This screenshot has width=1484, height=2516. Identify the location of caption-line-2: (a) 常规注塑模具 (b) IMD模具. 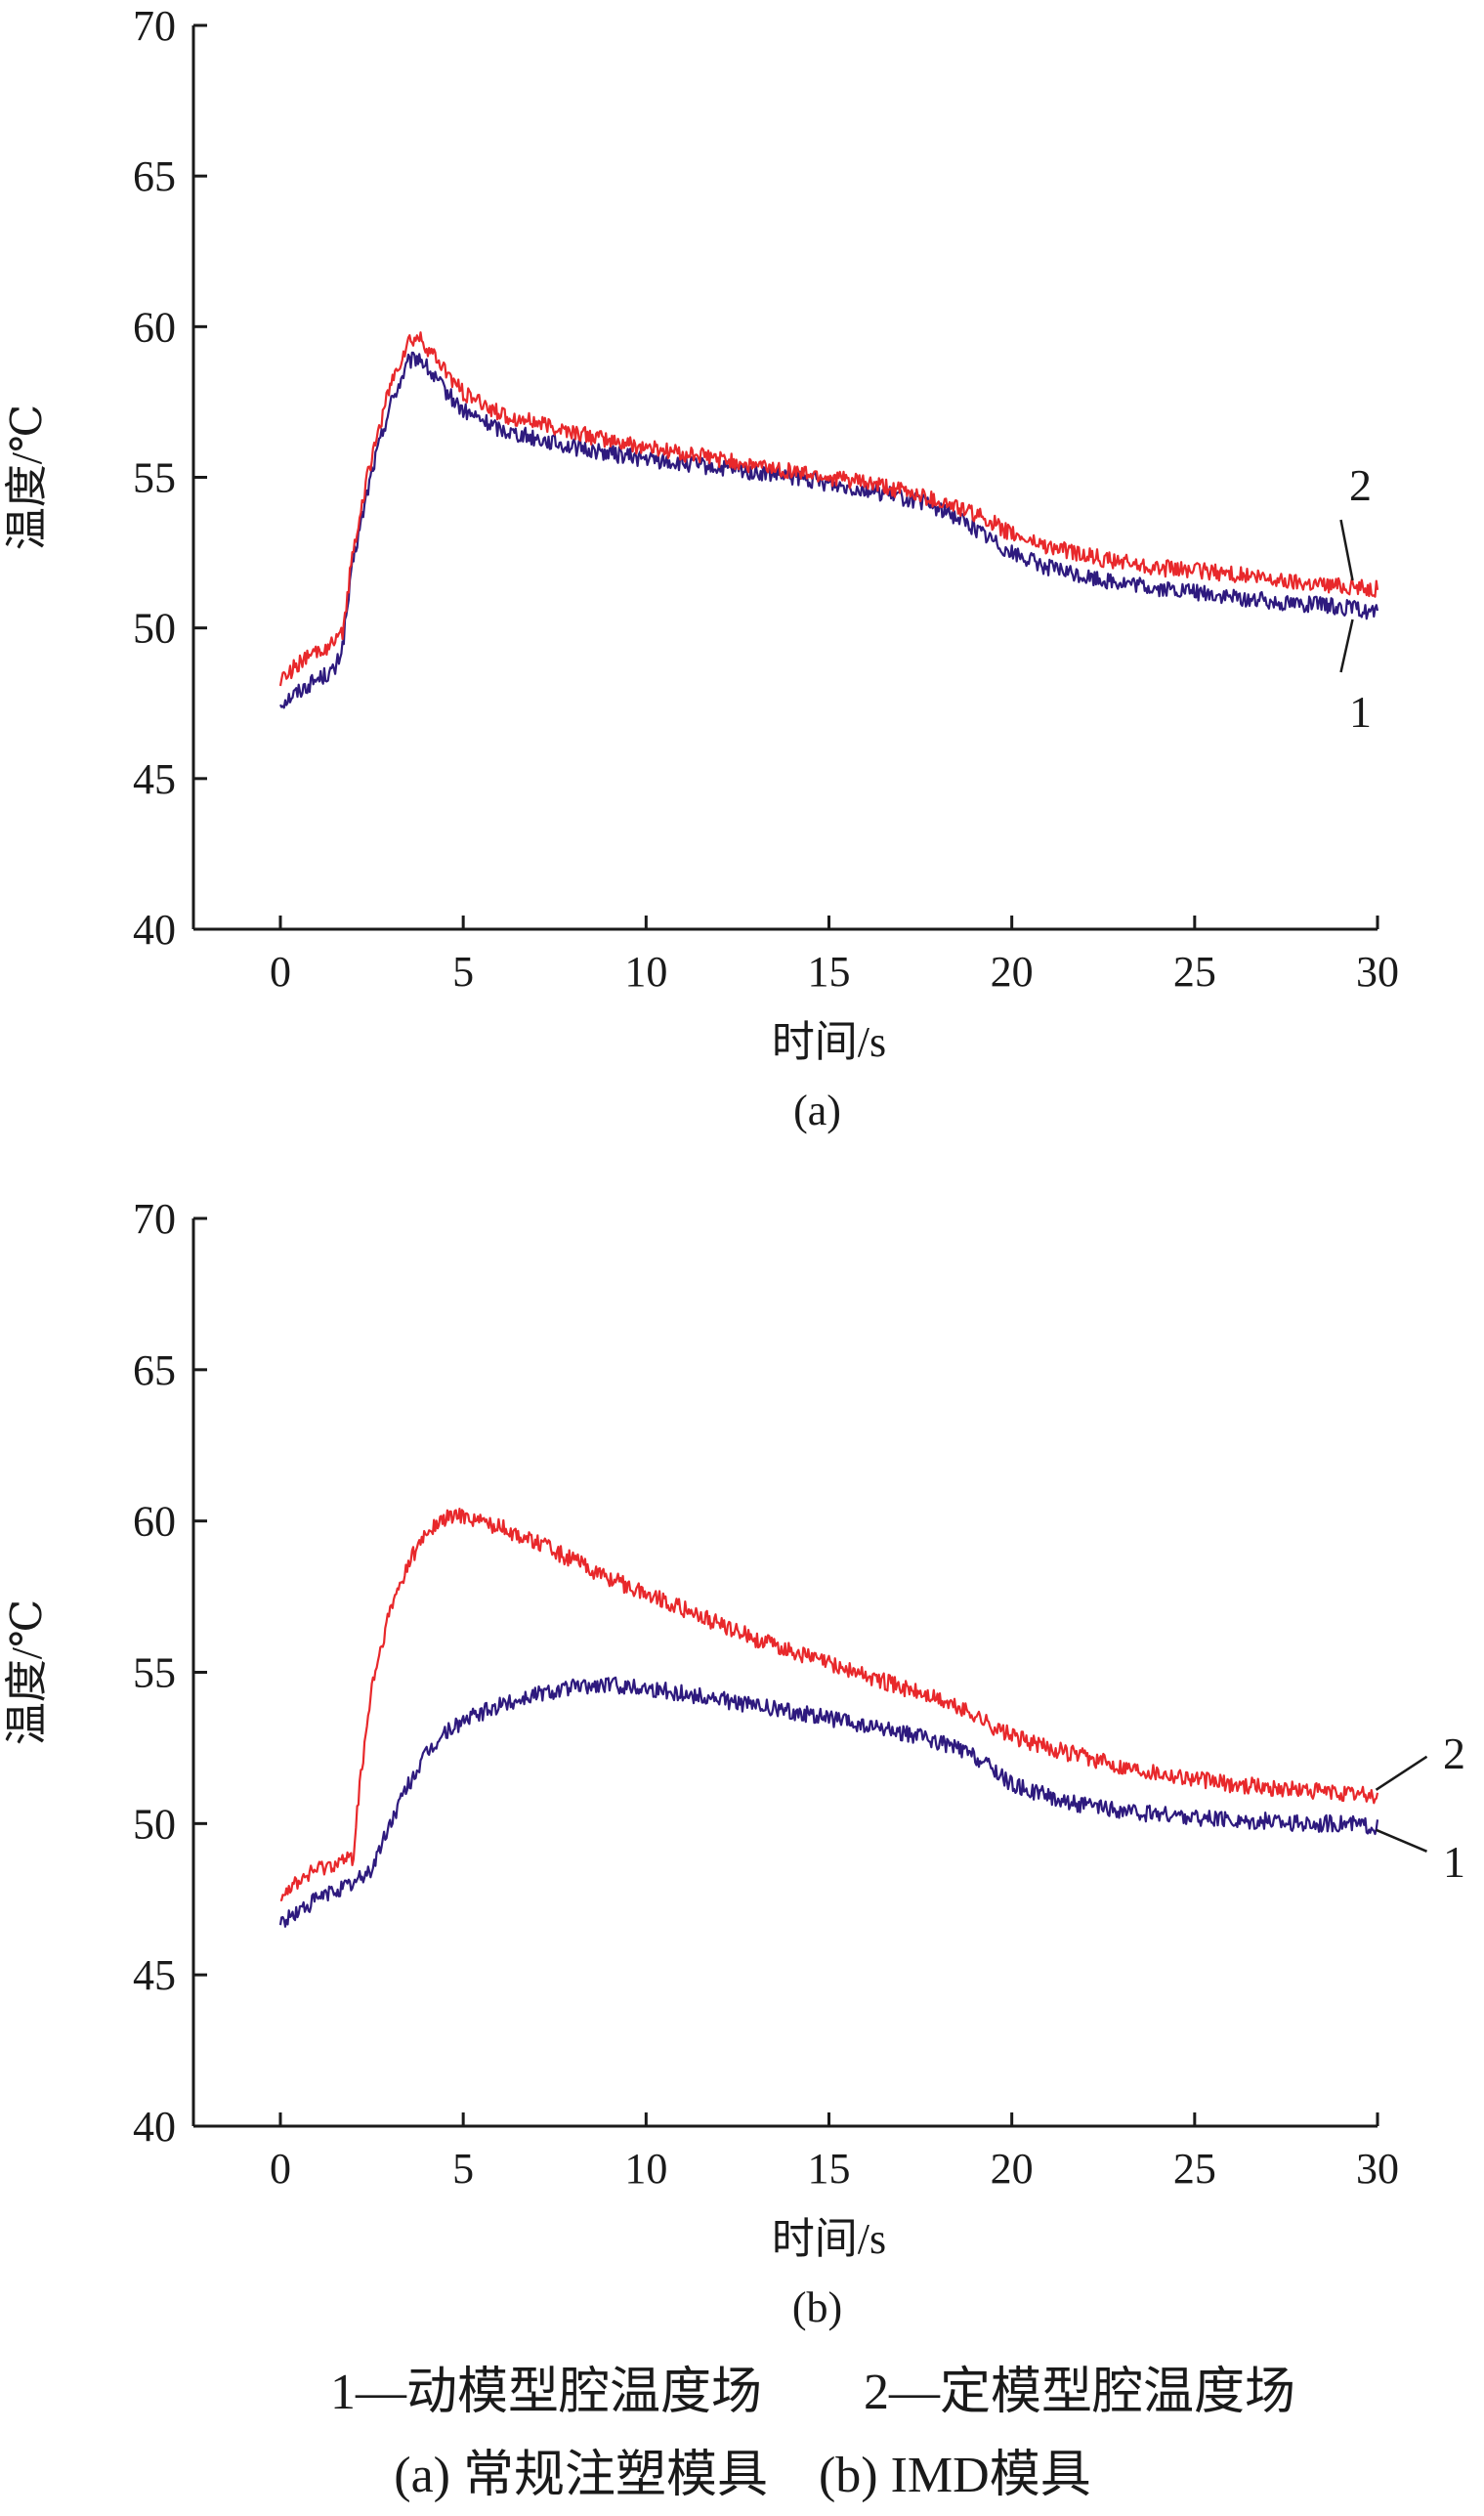
(742, 2475).